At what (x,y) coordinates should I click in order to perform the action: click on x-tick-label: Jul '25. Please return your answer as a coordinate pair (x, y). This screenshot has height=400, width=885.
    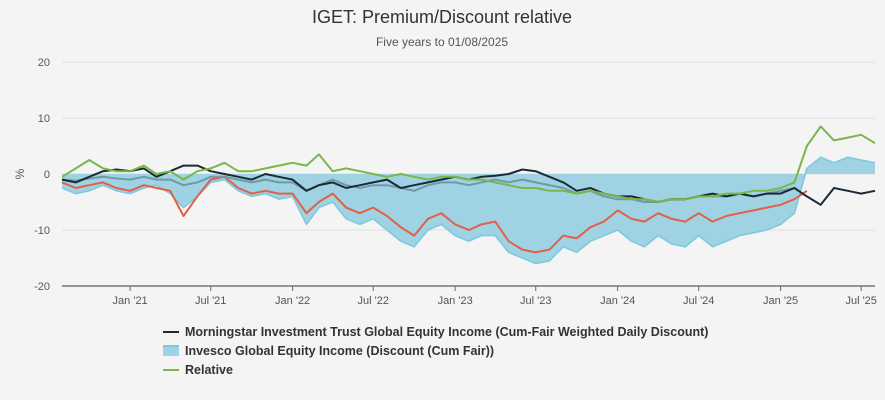
    Looking at the image, I should click on (860, 301).